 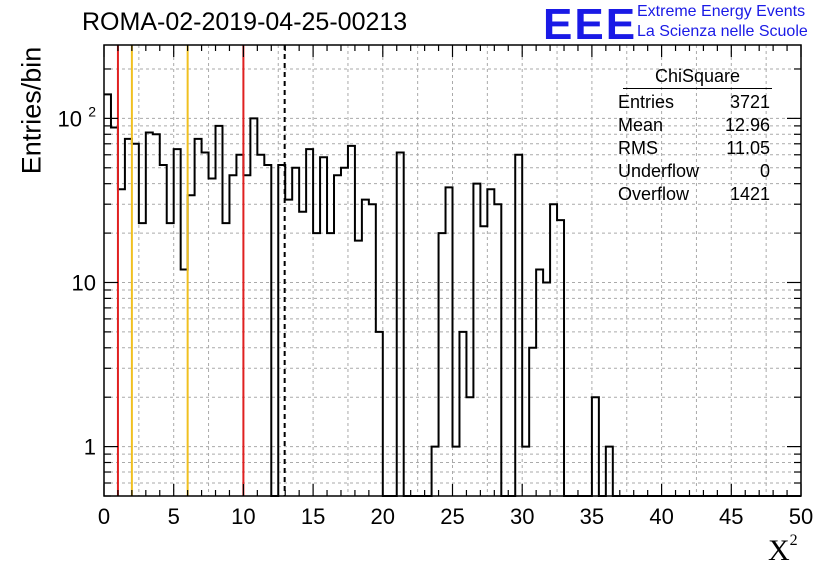 What do you see at coordinates (92, 111) in the screenshot?
I see `y-tick-label-exponent: 2` at bounding box center [92, 111].